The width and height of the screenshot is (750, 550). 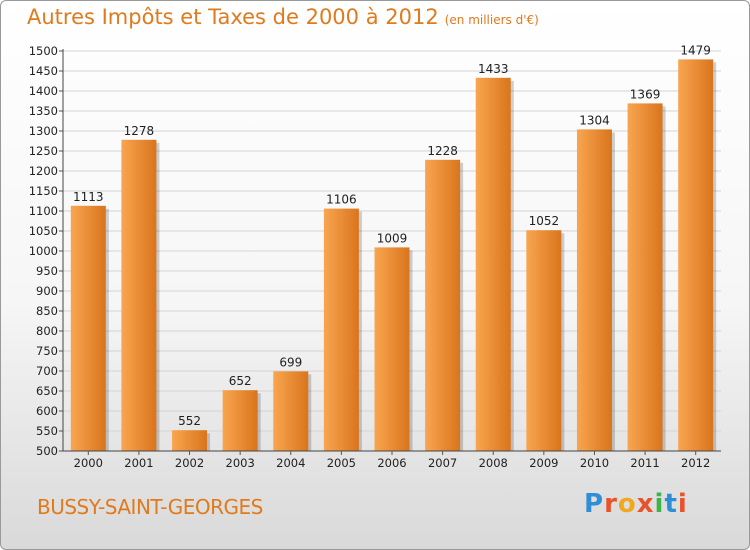 What do you see at coordinates (645, 94) in the screenshot?
I see `value-label: 1369` at bounding box center [645, 94].